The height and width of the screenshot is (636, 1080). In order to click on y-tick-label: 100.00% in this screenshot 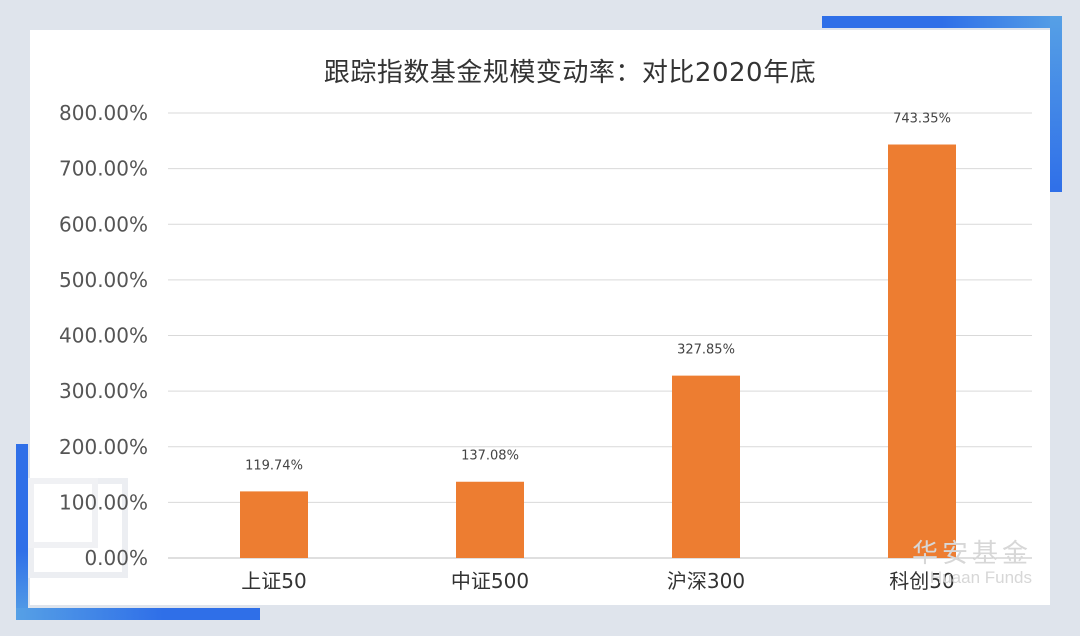, I will do `click(103, 502)`.